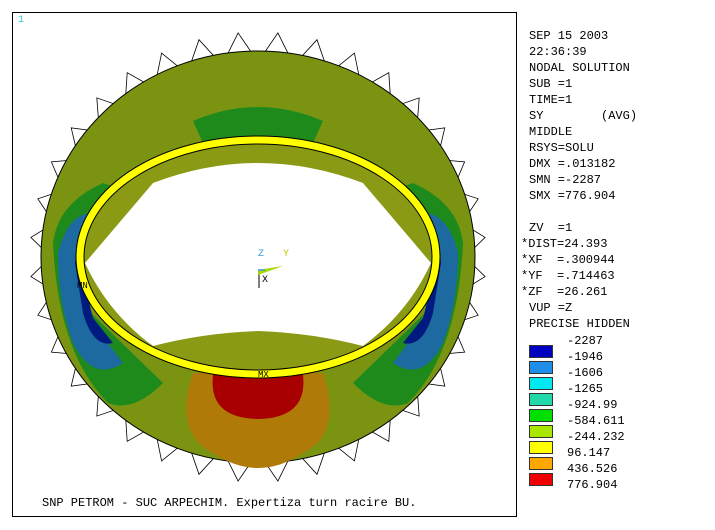  I want to click on info-solution: NODAL SOLUTION, so click(579, 68).